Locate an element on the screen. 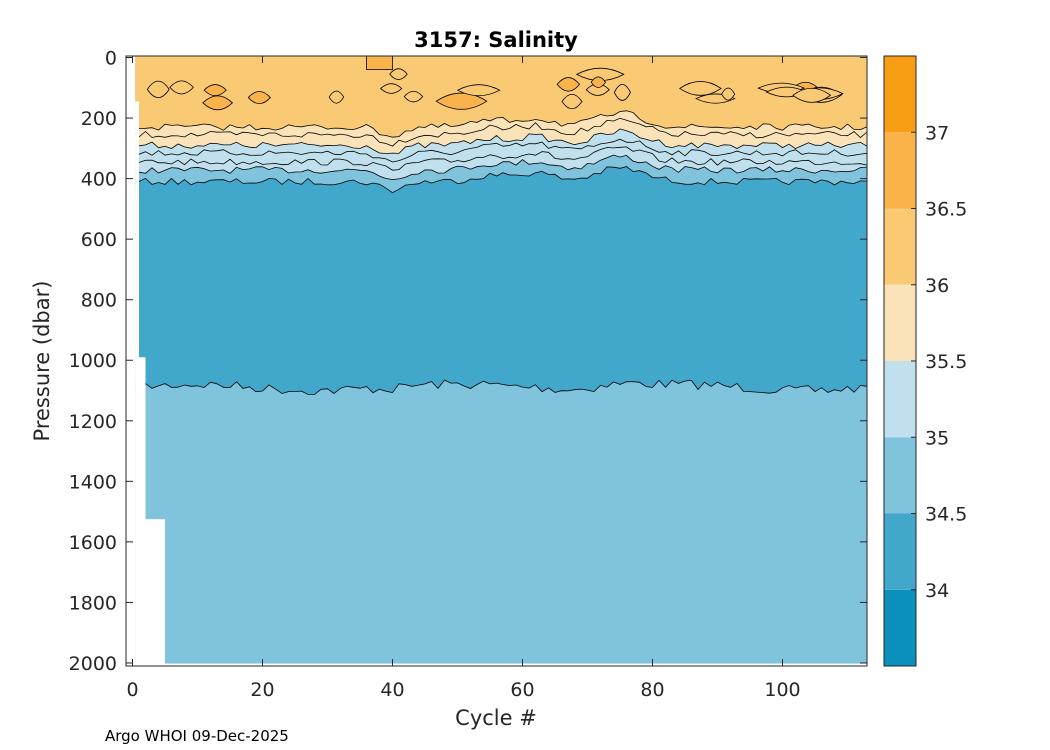 The width and height of the screenshot is (1050, 750). contour-line-35.3 is located at coordinates (496, 150).